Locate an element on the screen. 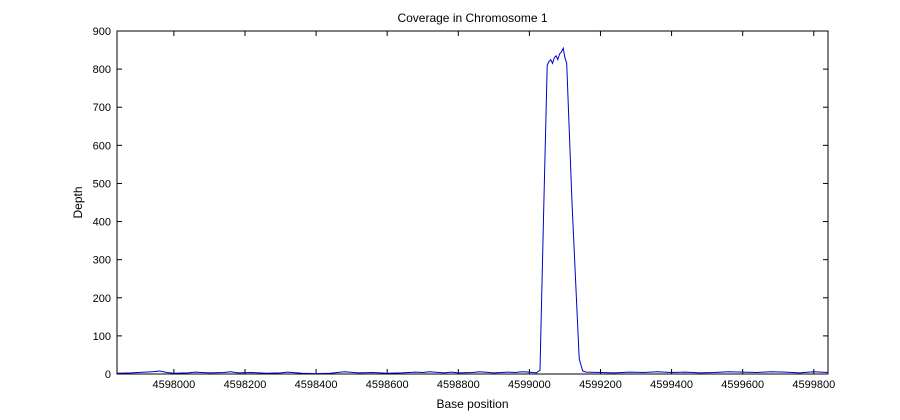 This screenshot has height=420, width=900. y-tick-label: 900 is located at coordinates (102, 32).